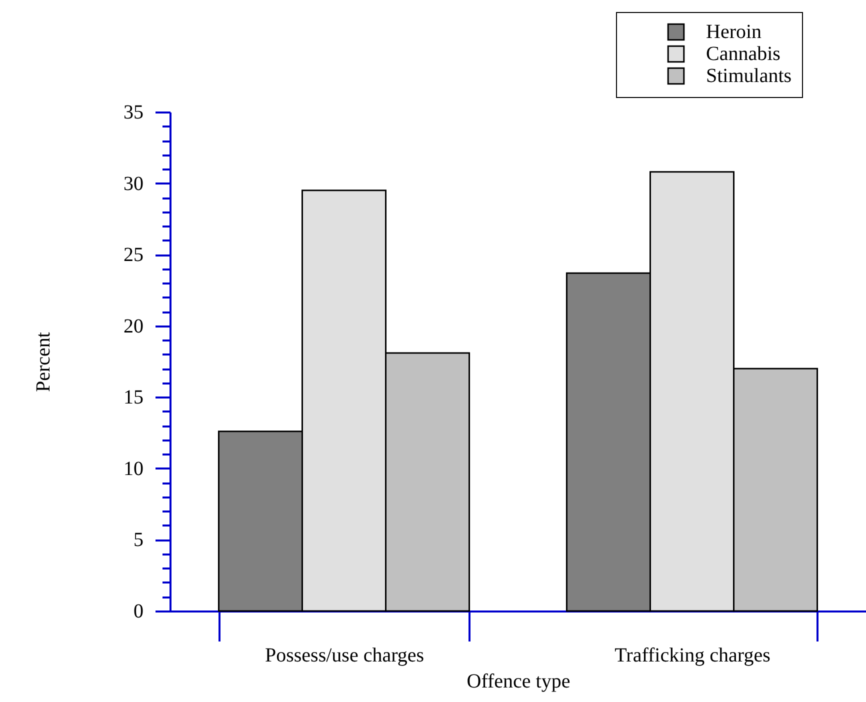 The image size is (866, 702). Describe the element at coordinates (749, 76) in the screenshot. I see `legend-label: Stimulants` at that location.